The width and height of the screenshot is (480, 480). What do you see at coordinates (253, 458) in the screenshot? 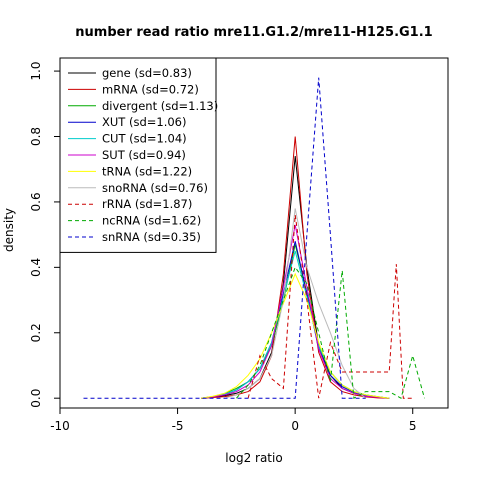
I see `x-axis-label: log2 ratio` at bounding box center [253, 458].